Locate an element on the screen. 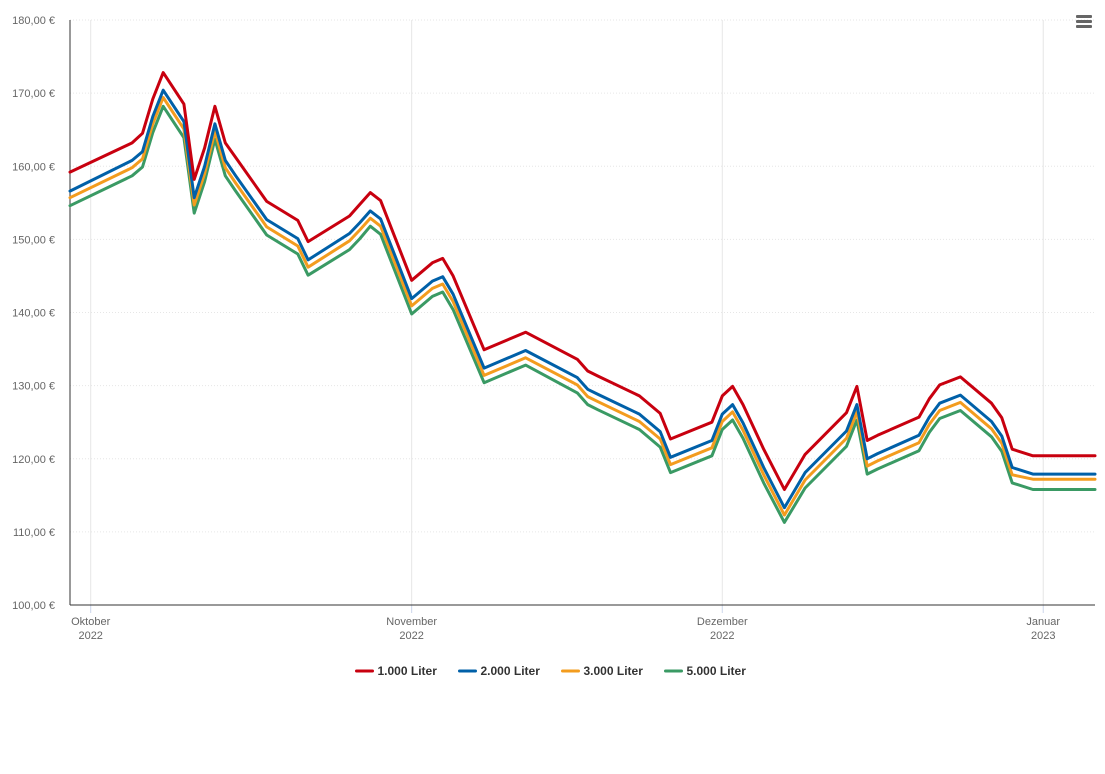 The image size is (1105, 774). x-tick-label: Dezember is located at coordinates (722, 622).